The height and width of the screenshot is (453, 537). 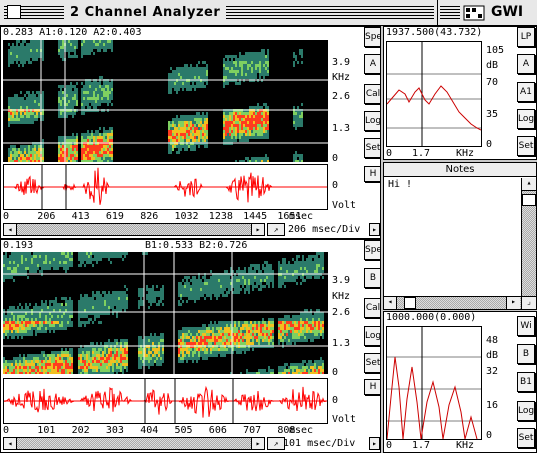 I want to click on spectrum-b-log-button: Log, so click(x=526, y=411).